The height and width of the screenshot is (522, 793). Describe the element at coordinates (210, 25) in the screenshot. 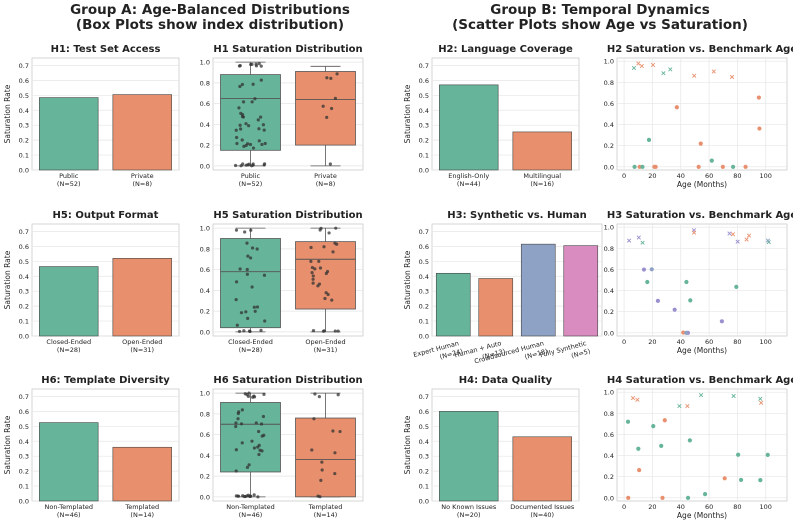

I see `group-a-title-line2: (Box Plots show index distribution)` at that location.